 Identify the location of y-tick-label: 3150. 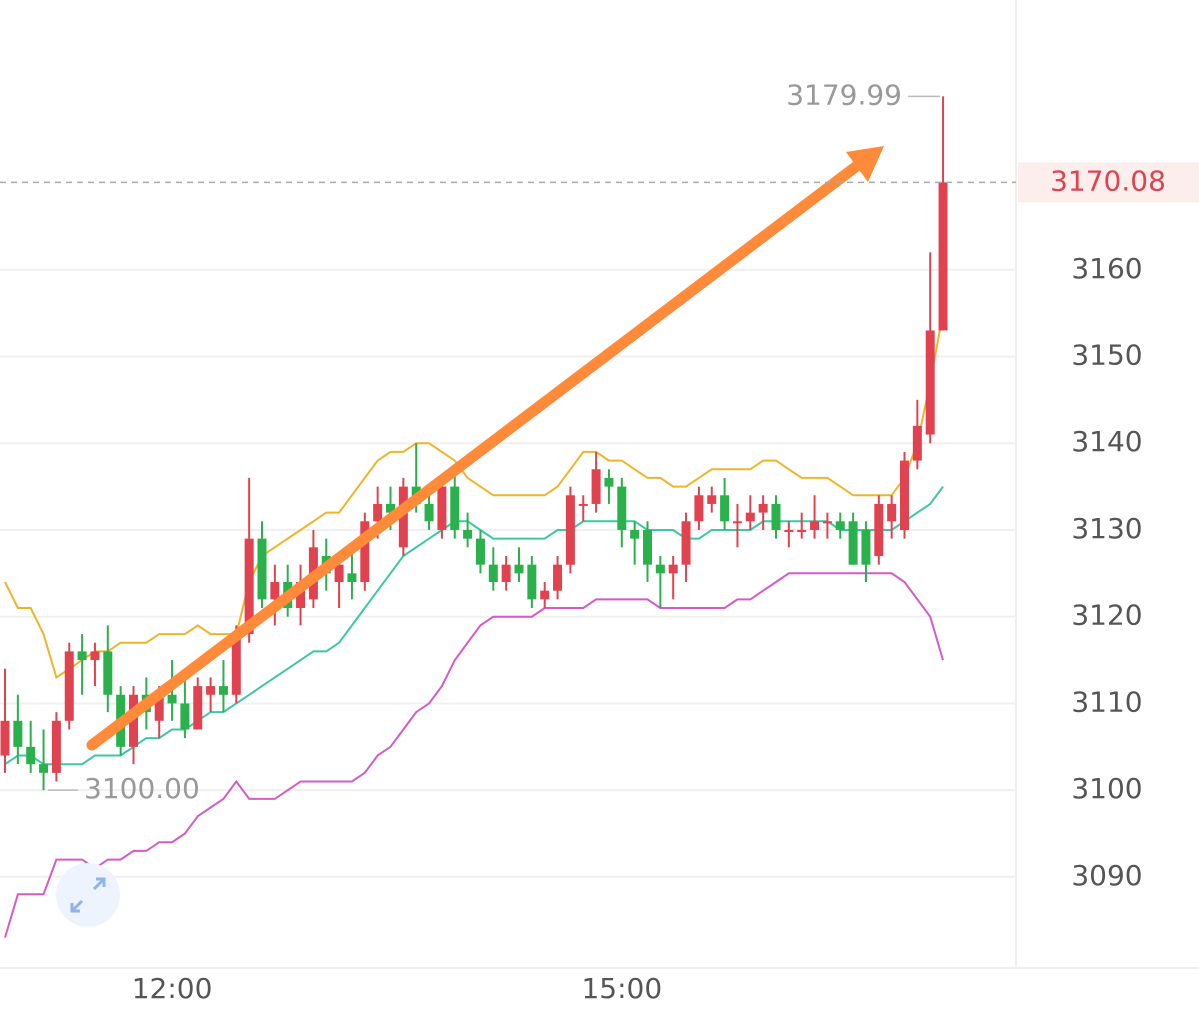
(1106, 354).